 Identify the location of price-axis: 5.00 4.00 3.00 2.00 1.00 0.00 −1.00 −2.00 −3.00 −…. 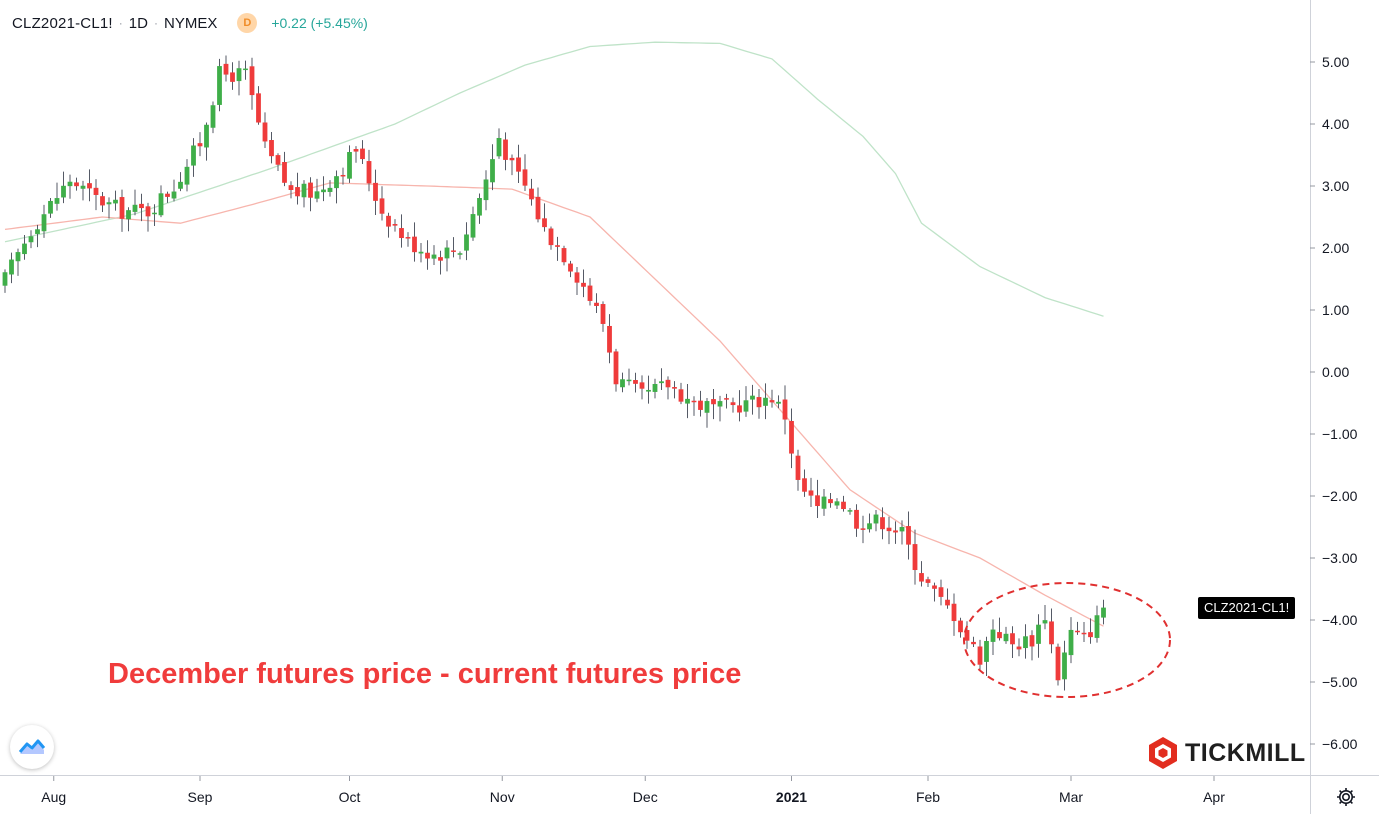
(1334, 403).